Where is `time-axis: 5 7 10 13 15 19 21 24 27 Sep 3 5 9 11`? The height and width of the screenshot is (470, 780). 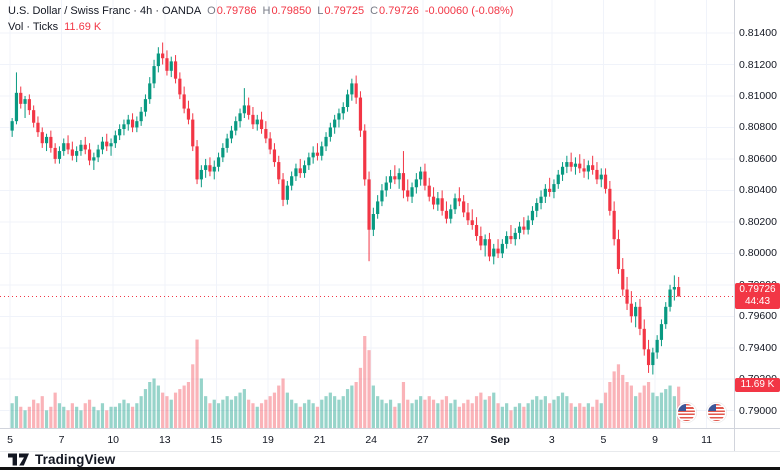
time-axis: 5 7 10 13 15 19 21 24 27 Sep 3 5 9 11 is located at coordinates (367, 440).